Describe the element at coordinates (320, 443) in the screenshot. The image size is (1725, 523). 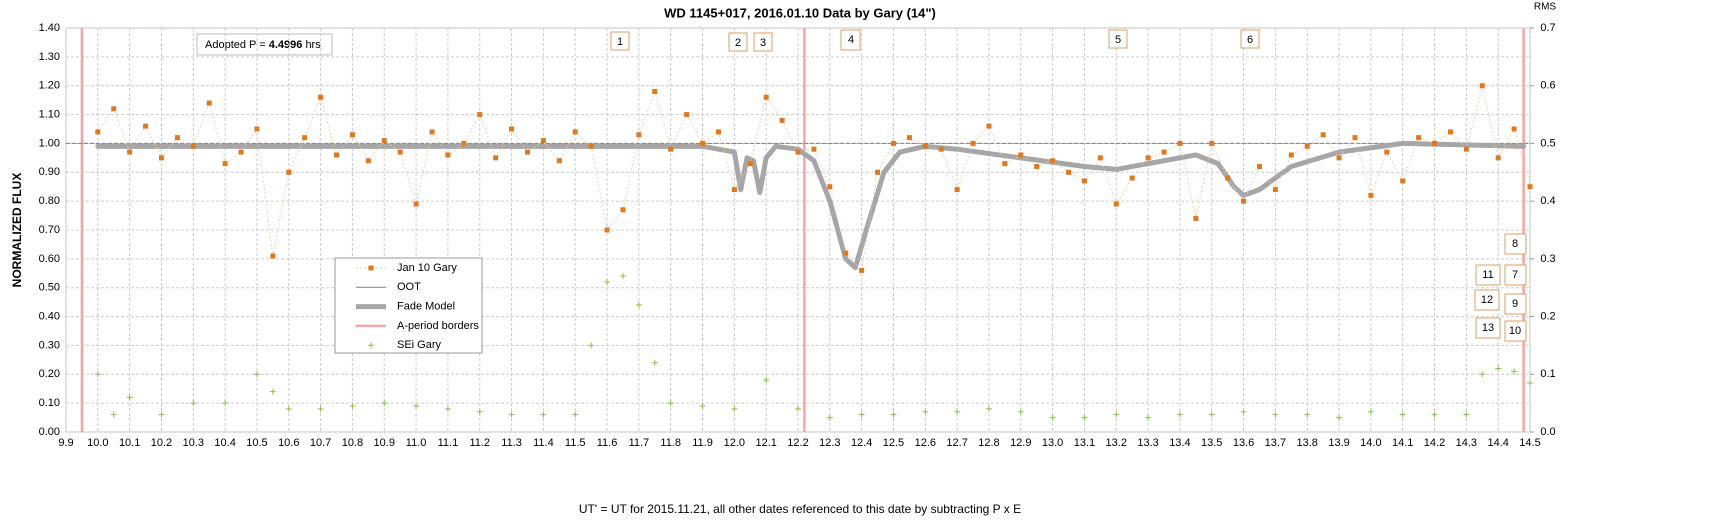
I see `x-tick-label: 10.7` at that location.